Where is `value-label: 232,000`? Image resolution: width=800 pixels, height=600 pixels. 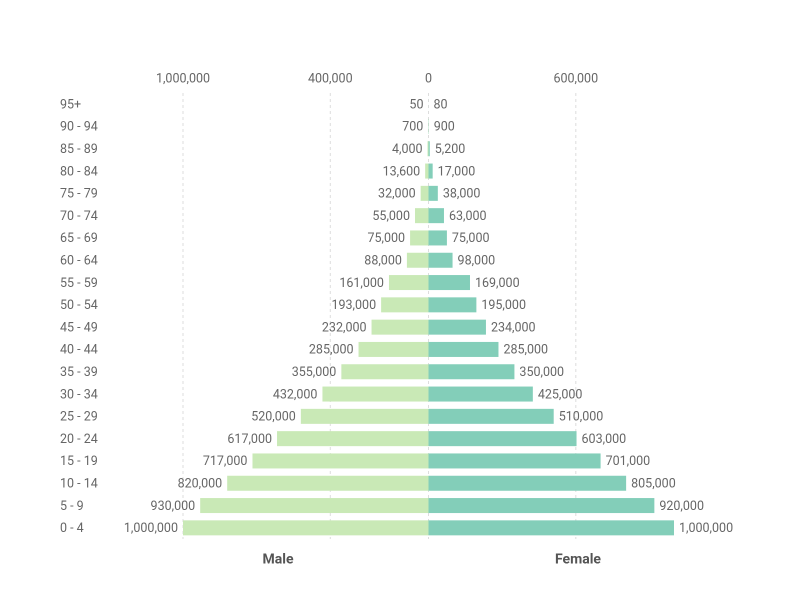
value-label: 232,000 is located at coordinates (344, 327).